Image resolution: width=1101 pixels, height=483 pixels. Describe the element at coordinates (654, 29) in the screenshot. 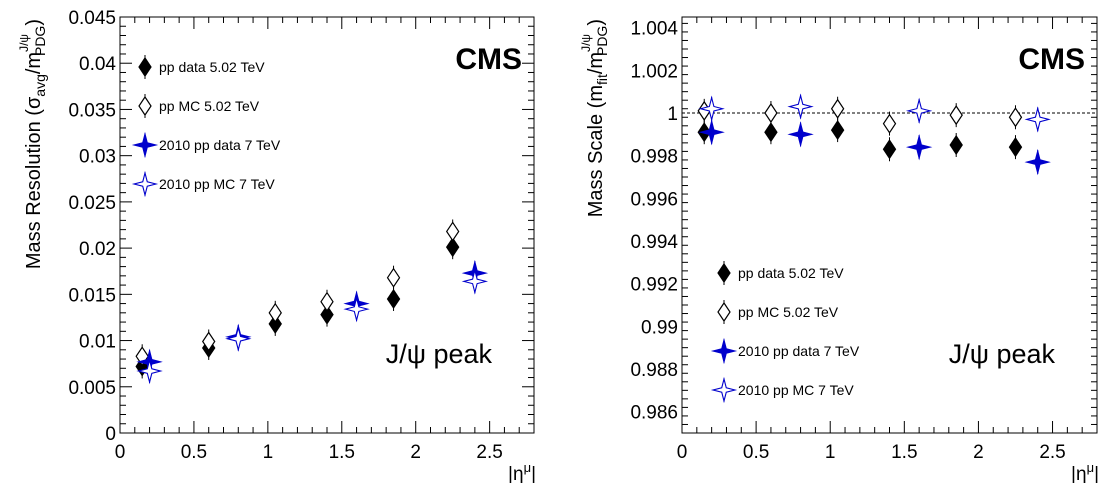

I see `y-tick-label: 1.004` at that location.